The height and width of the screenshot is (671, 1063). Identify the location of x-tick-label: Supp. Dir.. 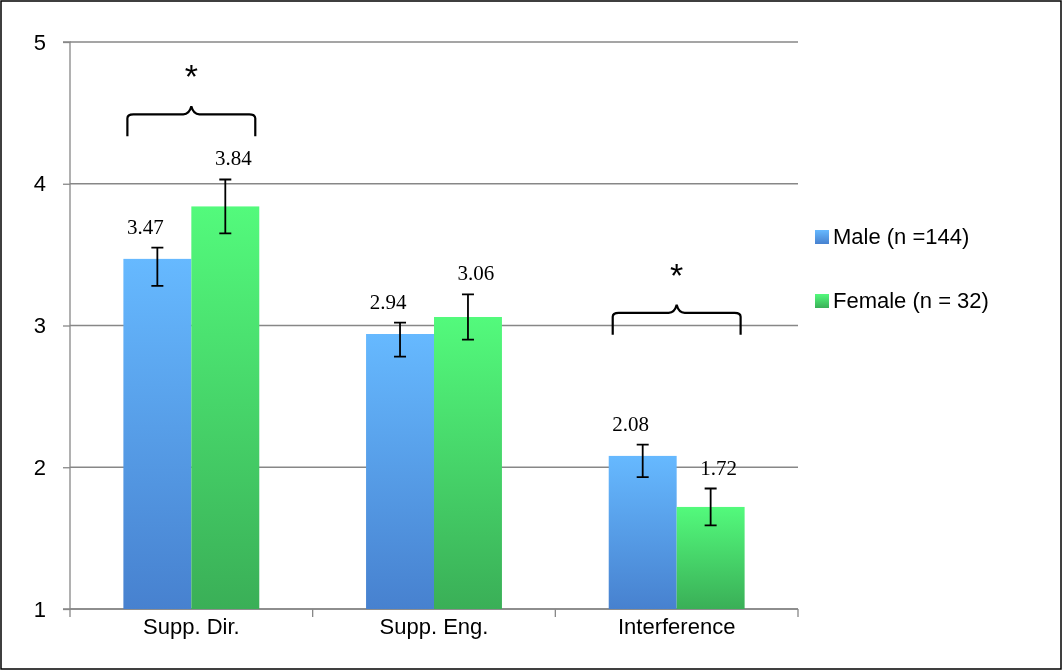
(191, 626).